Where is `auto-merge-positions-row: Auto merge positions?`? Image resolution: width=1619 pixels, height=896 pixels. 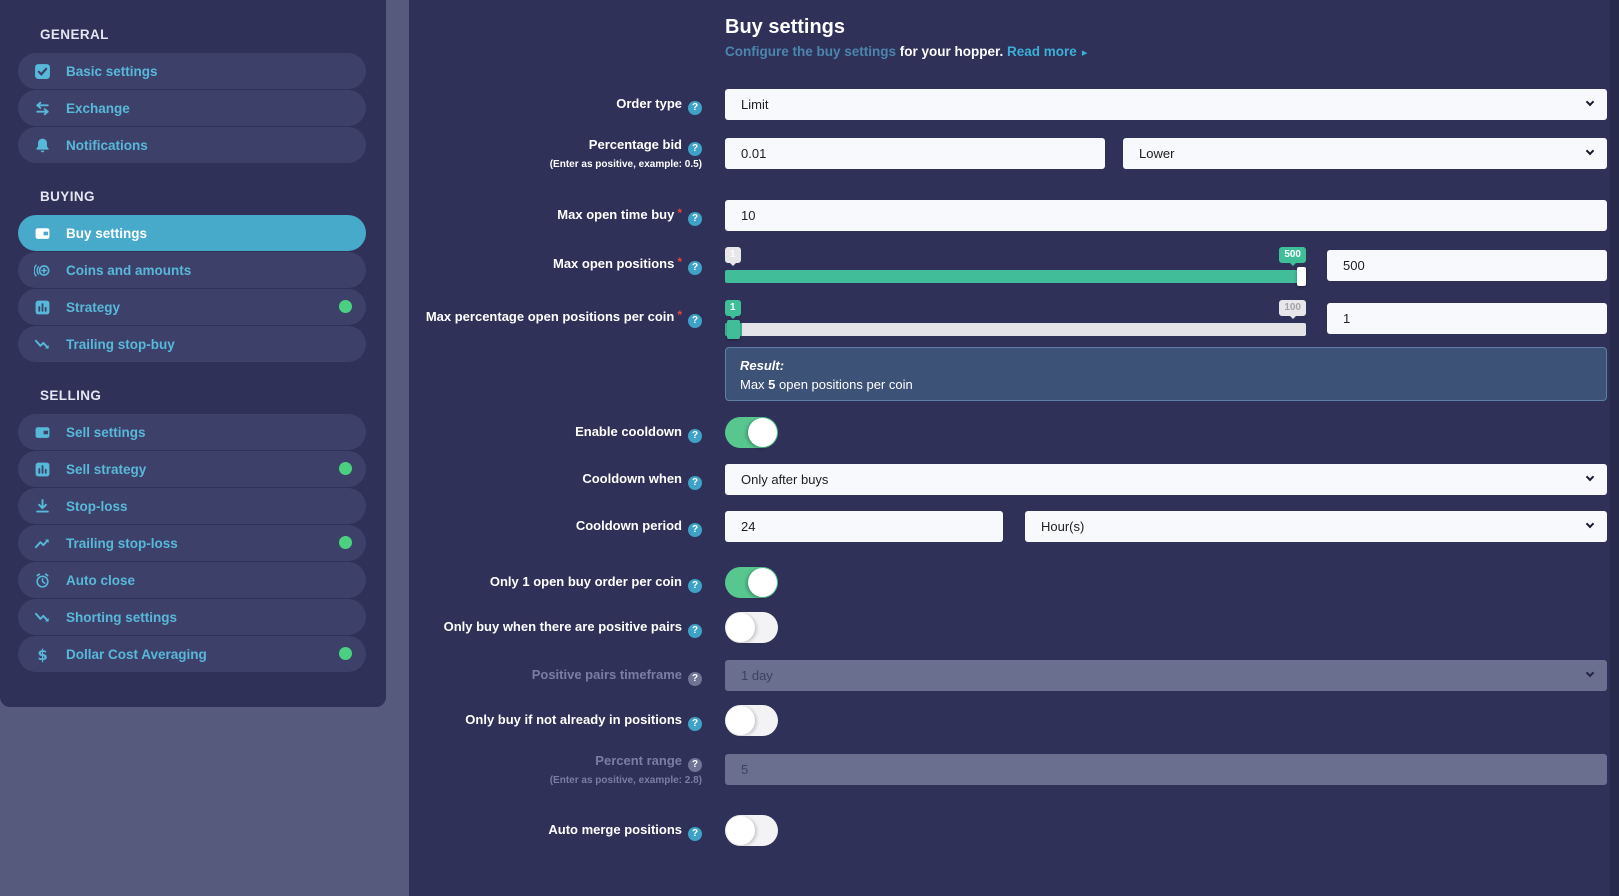 auto-merge-positions-row: Auto merge positions? is located at coordinates (1008, 830).